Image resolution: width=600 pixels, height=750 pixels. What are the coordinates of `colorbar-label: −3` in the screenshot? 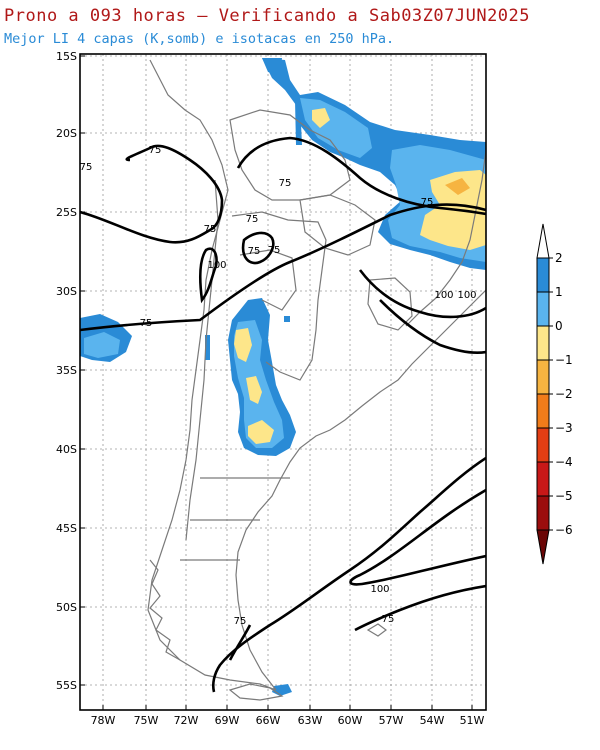 It's located at (564, 428).